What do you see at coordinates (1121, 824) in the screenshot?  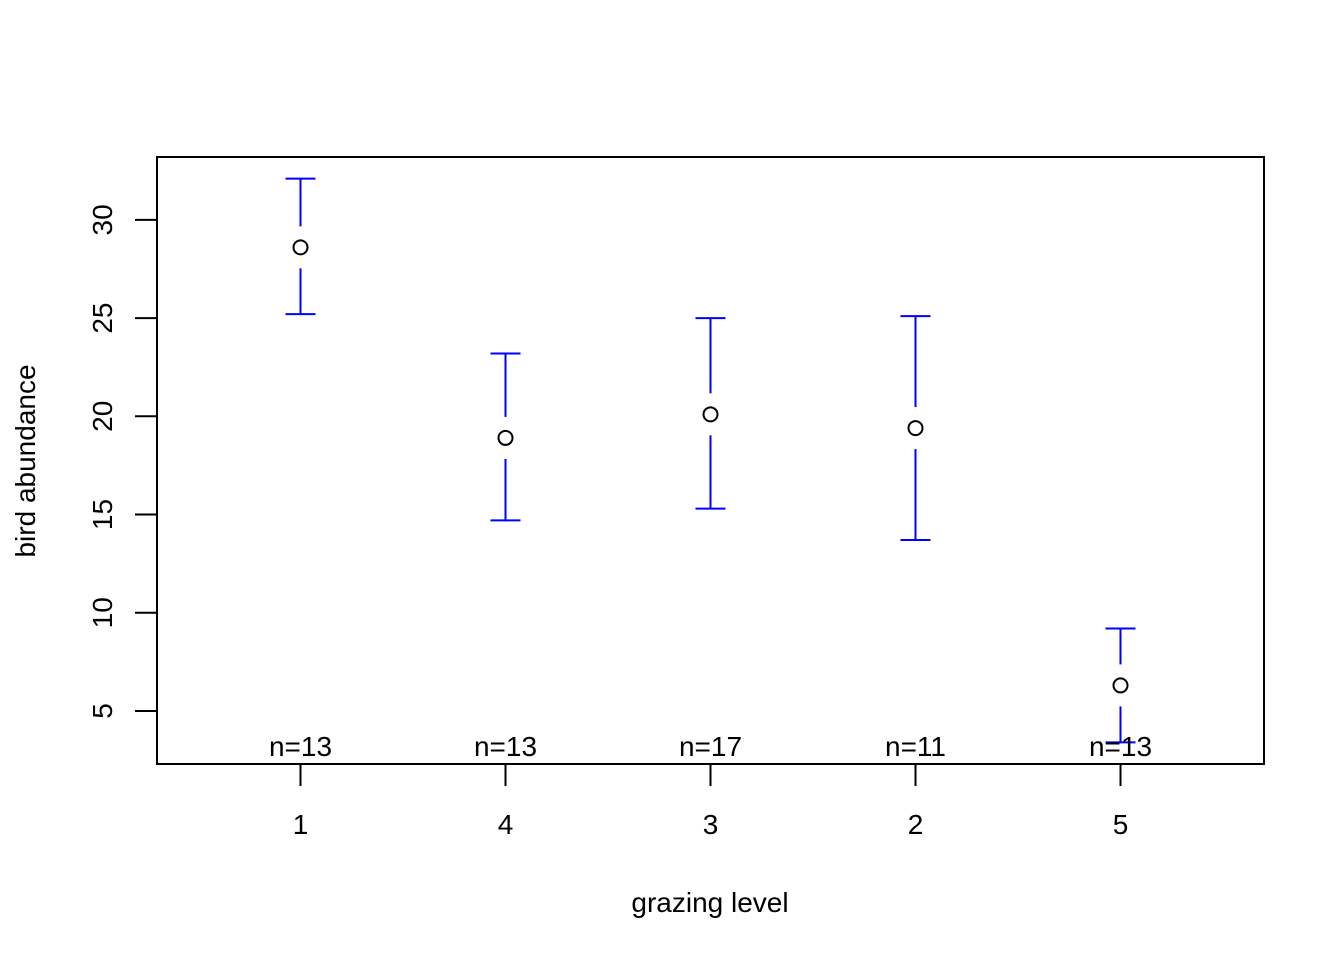 I see `x-tick-label: 5` at bounding box center [1121, 824].